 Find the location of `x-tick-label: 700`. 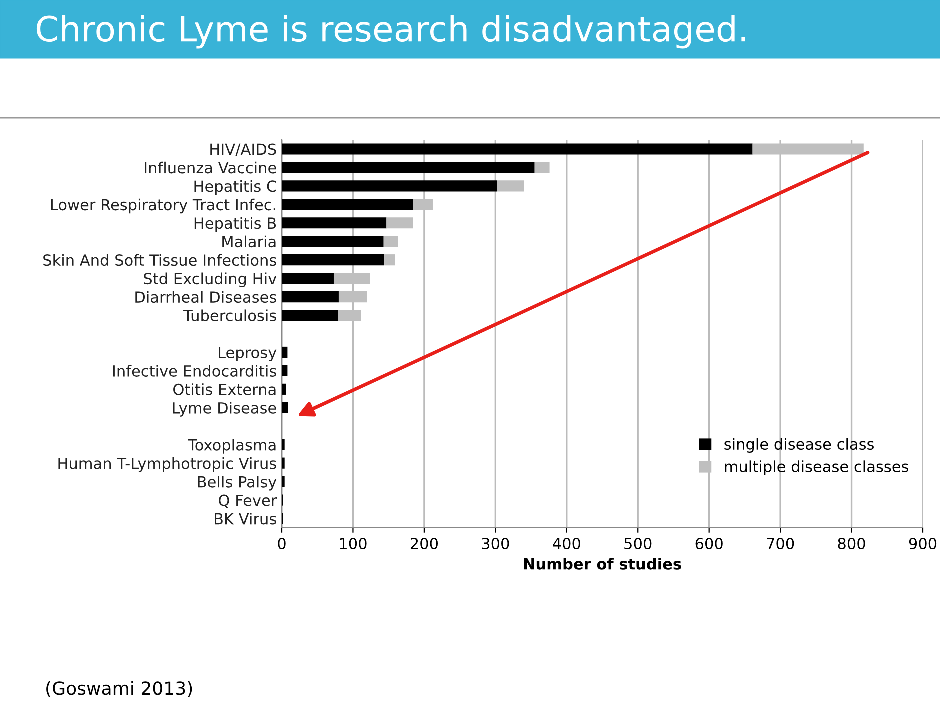

x-tick-label: 700 is located at coordinates (780, 544).